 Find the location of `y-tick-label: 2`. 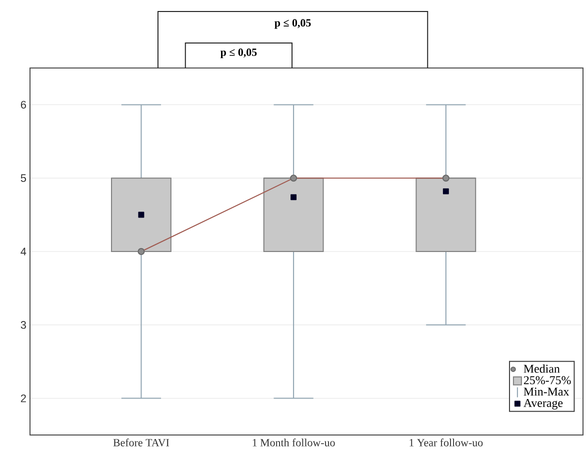

y-tick-label: 2 is located at coordinates (23, 398).